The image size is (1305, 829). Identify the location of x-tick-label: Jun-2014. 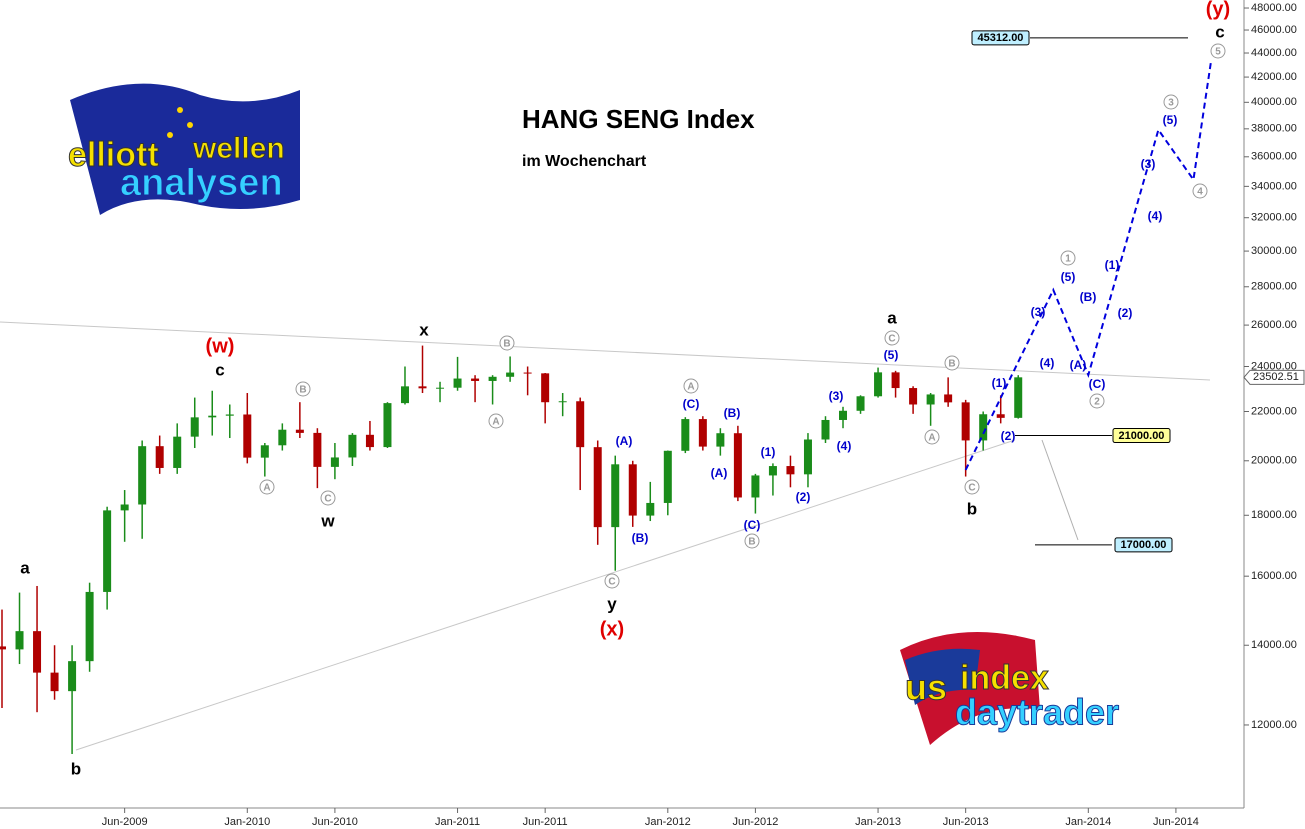
(1176, 822).